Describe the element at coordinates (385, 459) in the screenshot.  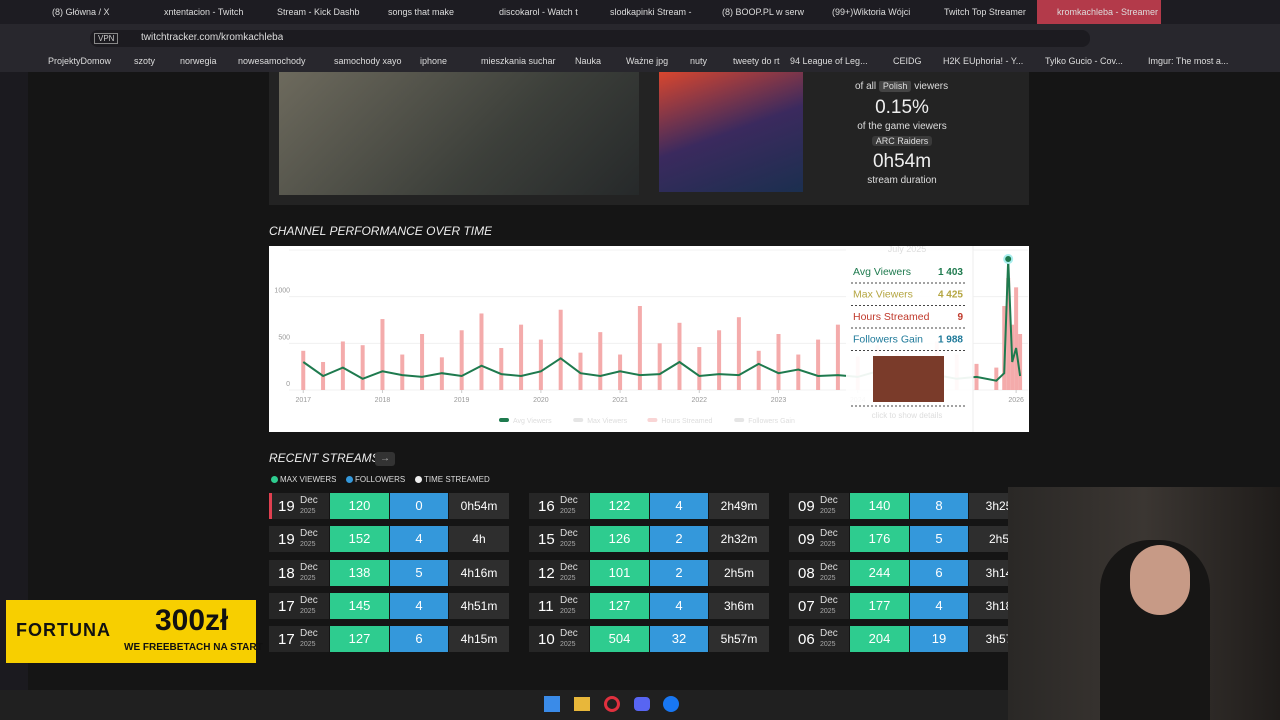
I see `recent-arrow: →` at that location.